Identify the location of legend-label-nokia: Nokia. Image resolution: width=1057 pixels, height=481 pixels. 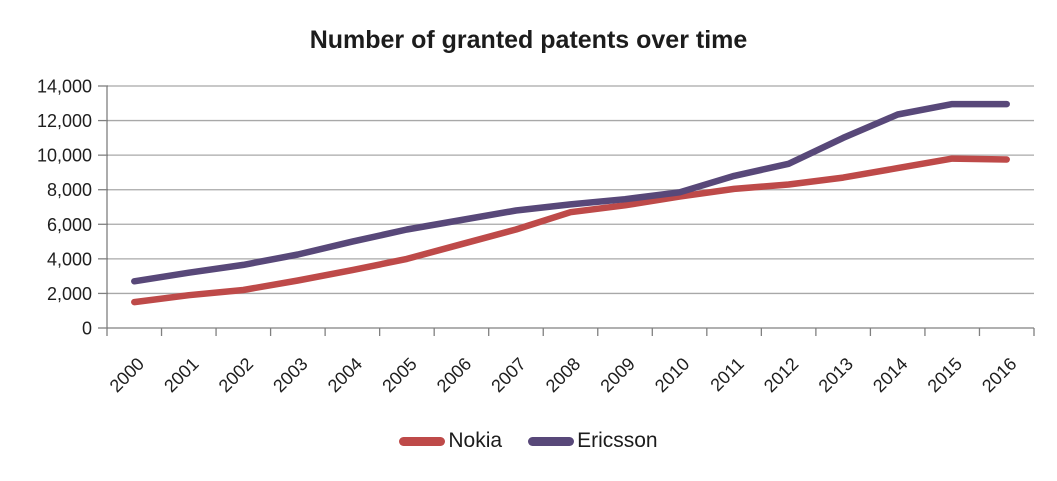
(475, 440).